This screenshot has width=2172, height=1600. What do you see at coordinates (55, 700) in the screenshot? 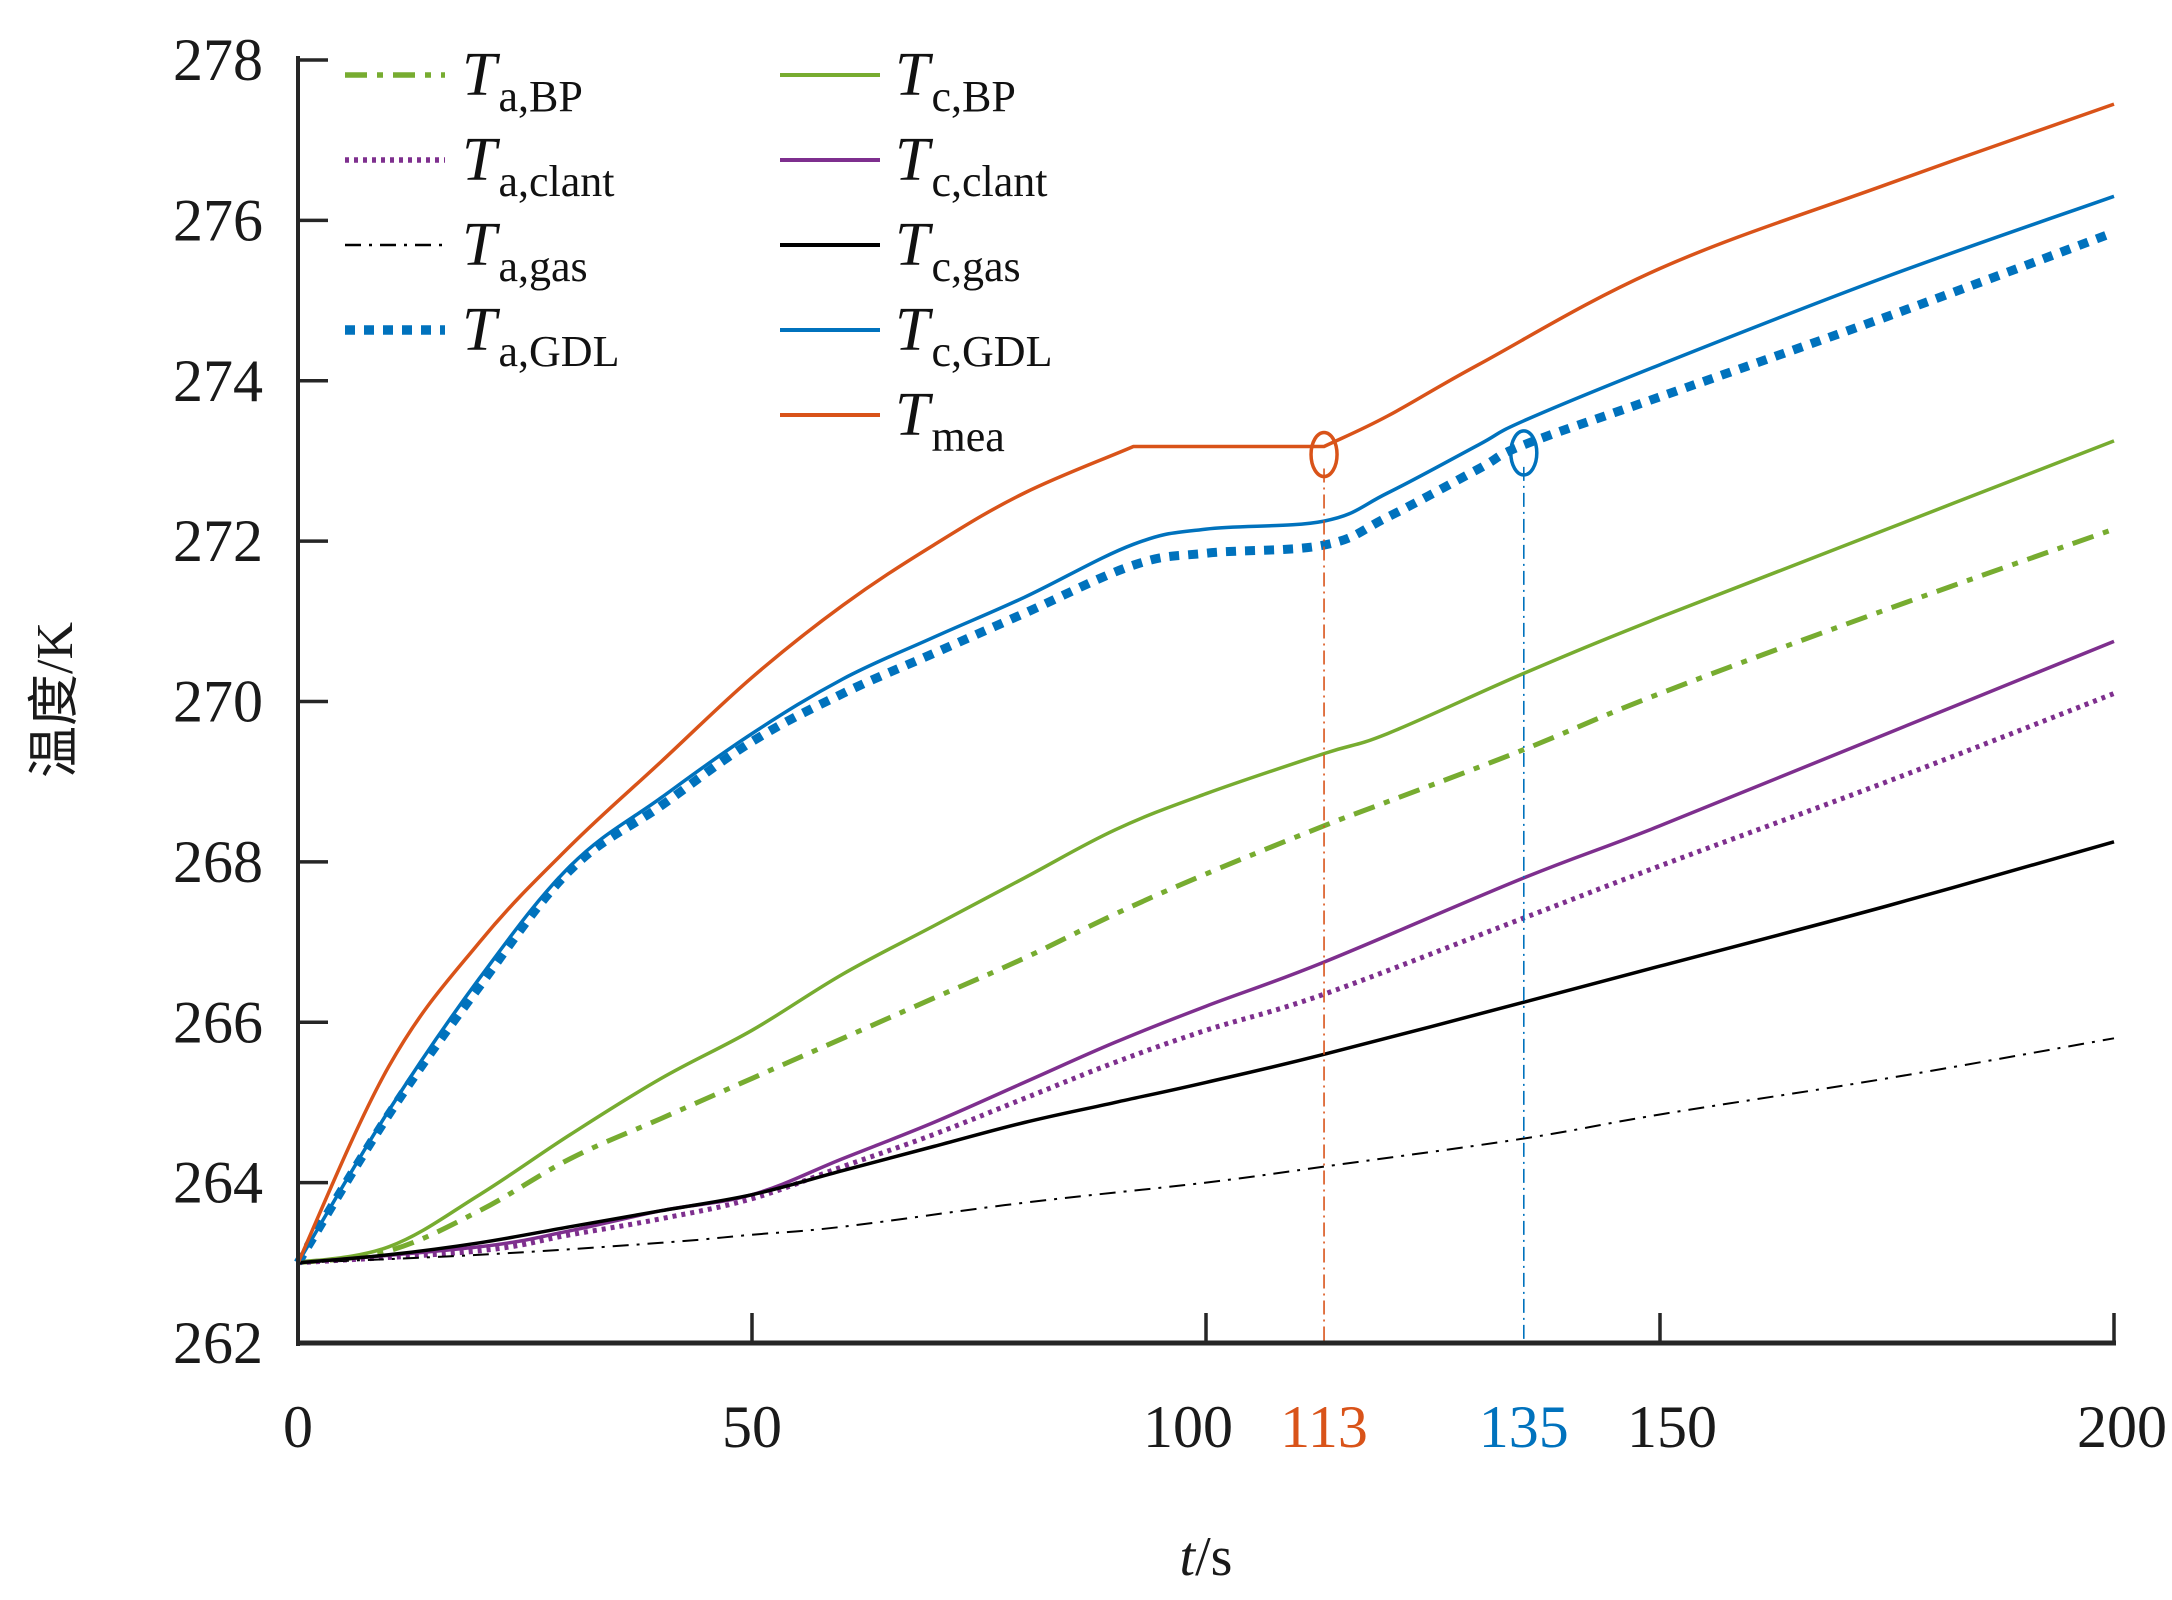
I see `y-axis-label: 温度/K` at bounding box center [55, 700].